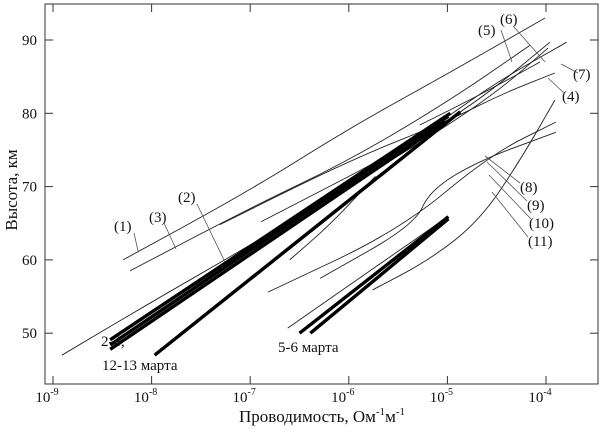  Describe the element at coordinates (46, 396) in the screenshot. I see `x-tick-label: 10⁻⁹` at that location.